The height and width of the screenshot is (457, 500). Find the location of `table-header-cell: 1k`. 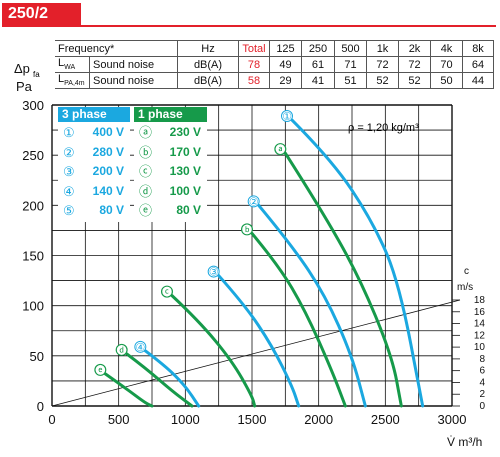

table-header-cell: 1k is located at coordinates (382, 48).